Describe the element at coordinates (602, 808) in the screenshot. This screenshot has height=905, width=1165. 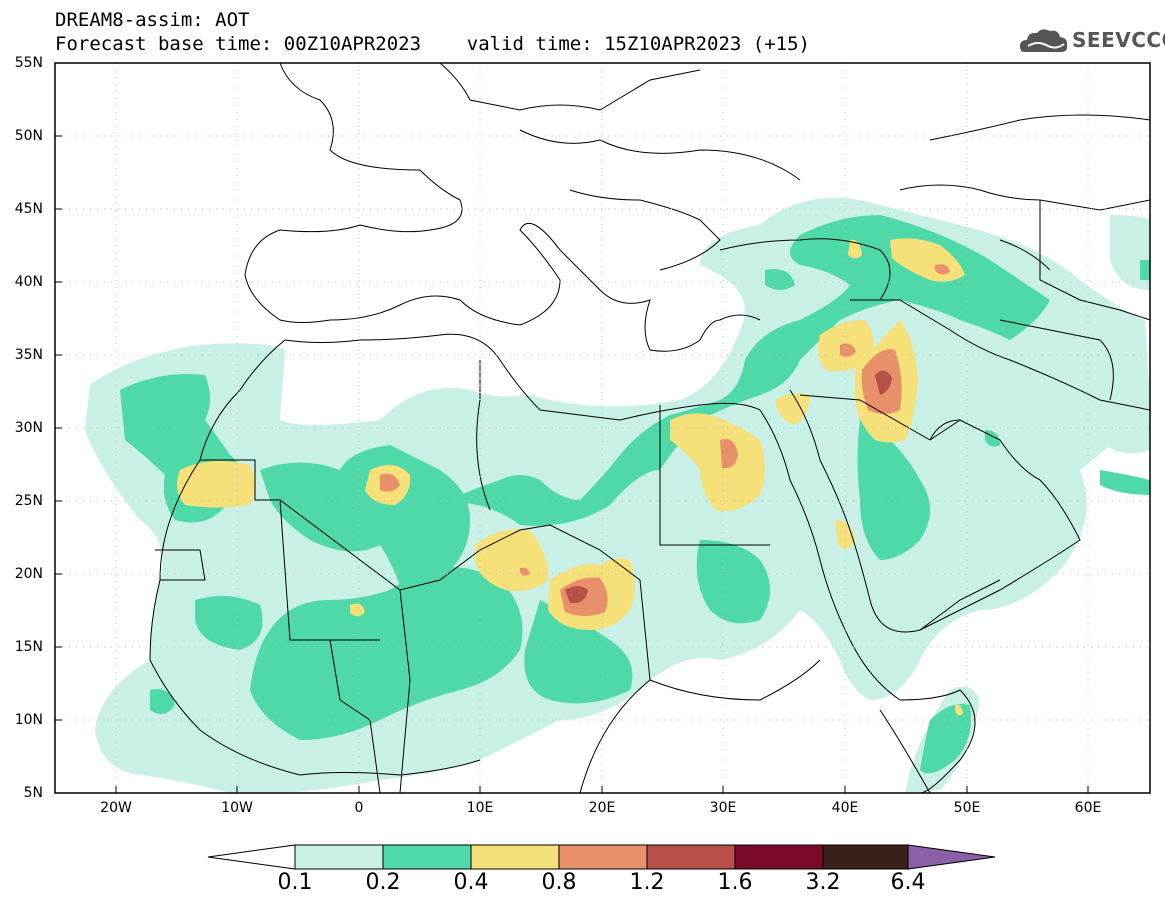
I see `lon-label-20e: 20E` at that location.